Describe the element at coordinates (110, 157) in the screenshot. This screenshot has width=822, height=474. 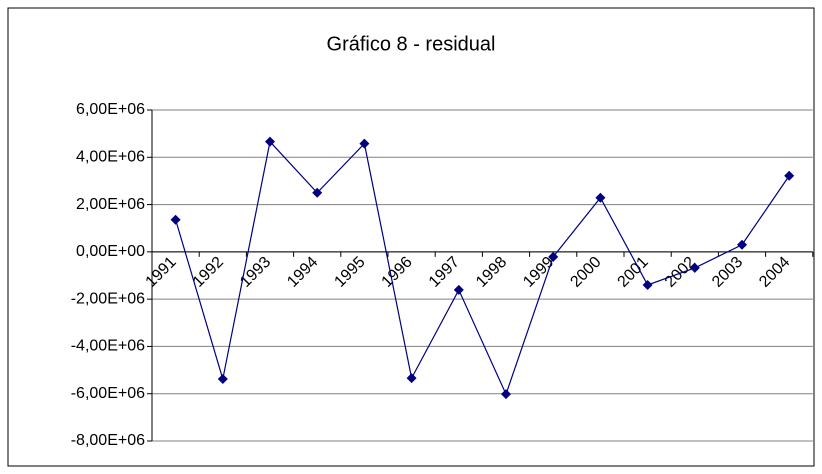
I see `y-tick-label: 4,00E+06` at that location.